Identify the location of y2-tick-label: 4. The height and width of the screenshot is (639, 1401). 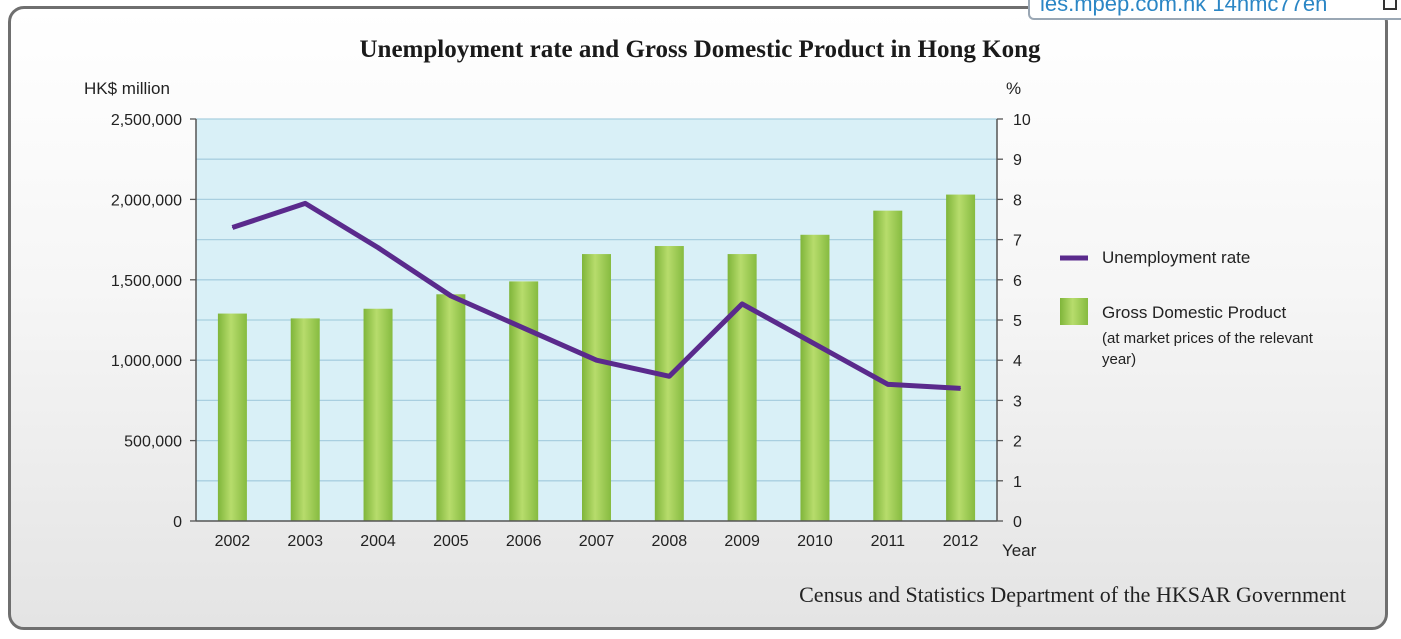
(1017, 361).